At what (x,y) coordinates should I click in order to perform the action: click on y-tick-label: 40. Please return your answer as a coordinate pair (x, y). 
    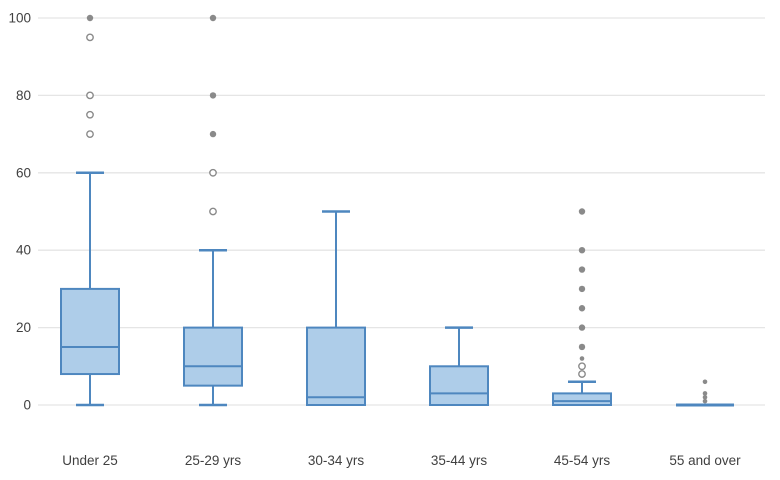
    Looking at the image, I should click on (23, 250).